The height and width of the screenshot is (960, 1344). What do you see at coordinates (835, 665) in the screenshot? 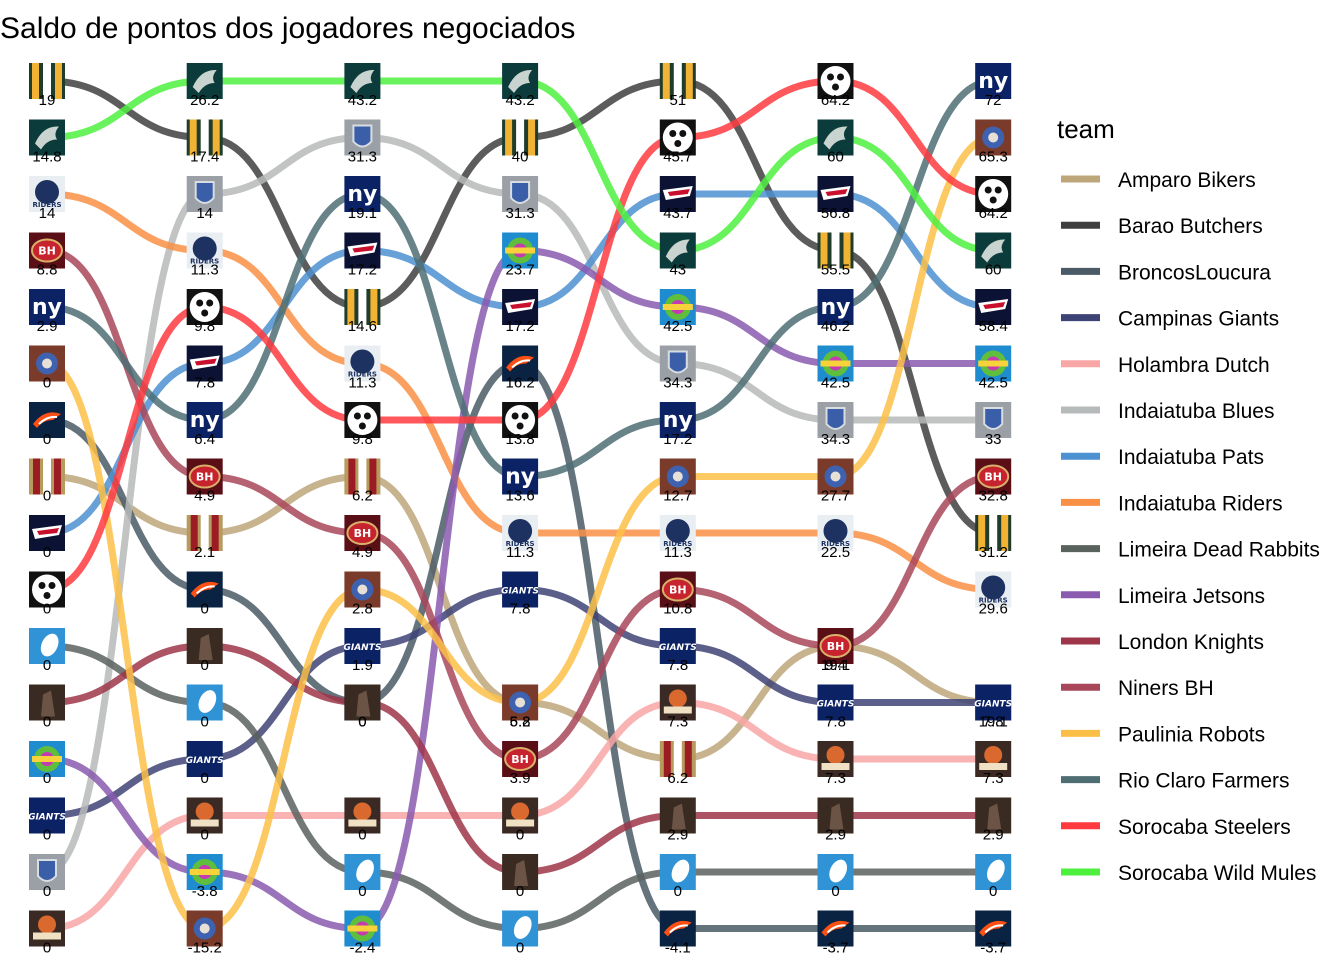
I see `value-label-niners-bh-round-6: 9.4` at bounding box center [835, 665].